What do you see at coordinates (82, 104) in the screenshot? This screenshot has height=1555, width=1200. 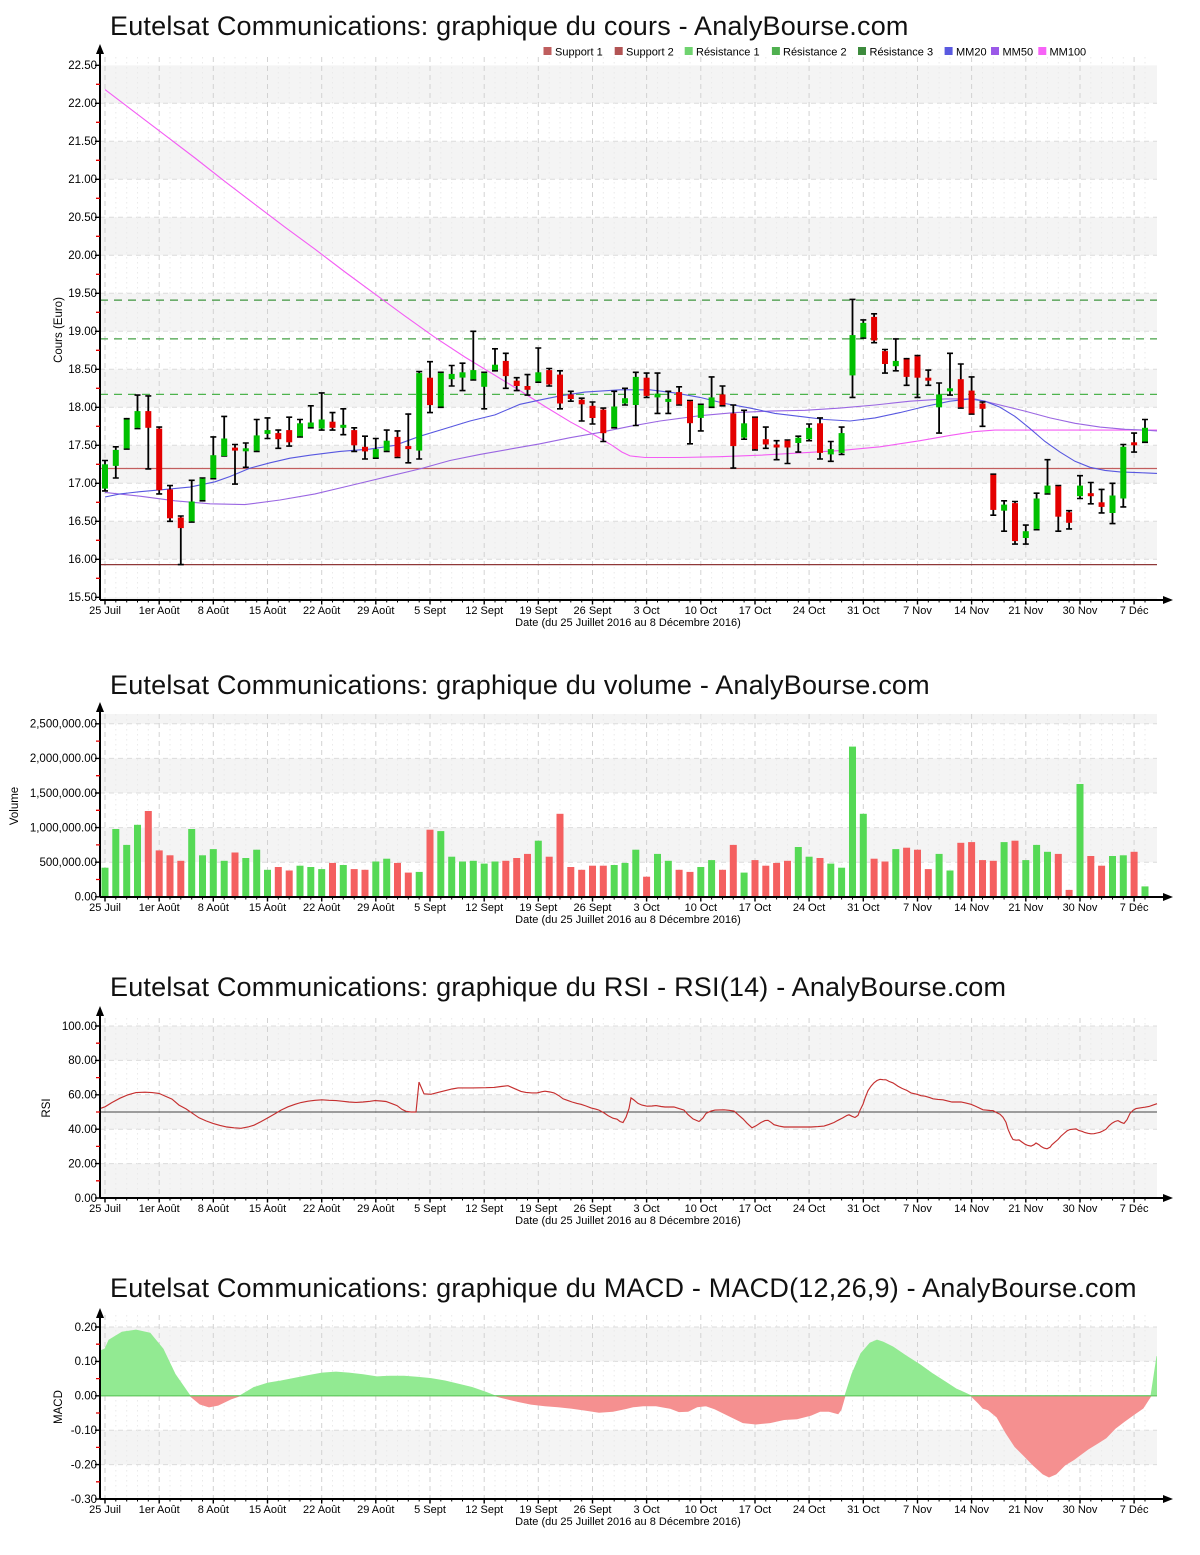 I see `svg-text: 22.00` at bounding box center [82, 104].